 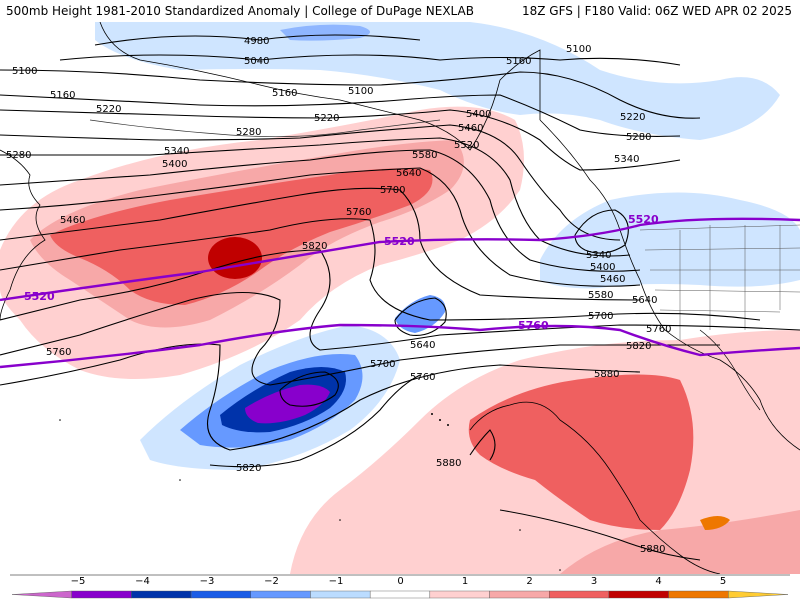 What do you see at coordinates (256, 41) in the screenshot?
I see `contour-label: 4980` at bounding box center [256, 41].